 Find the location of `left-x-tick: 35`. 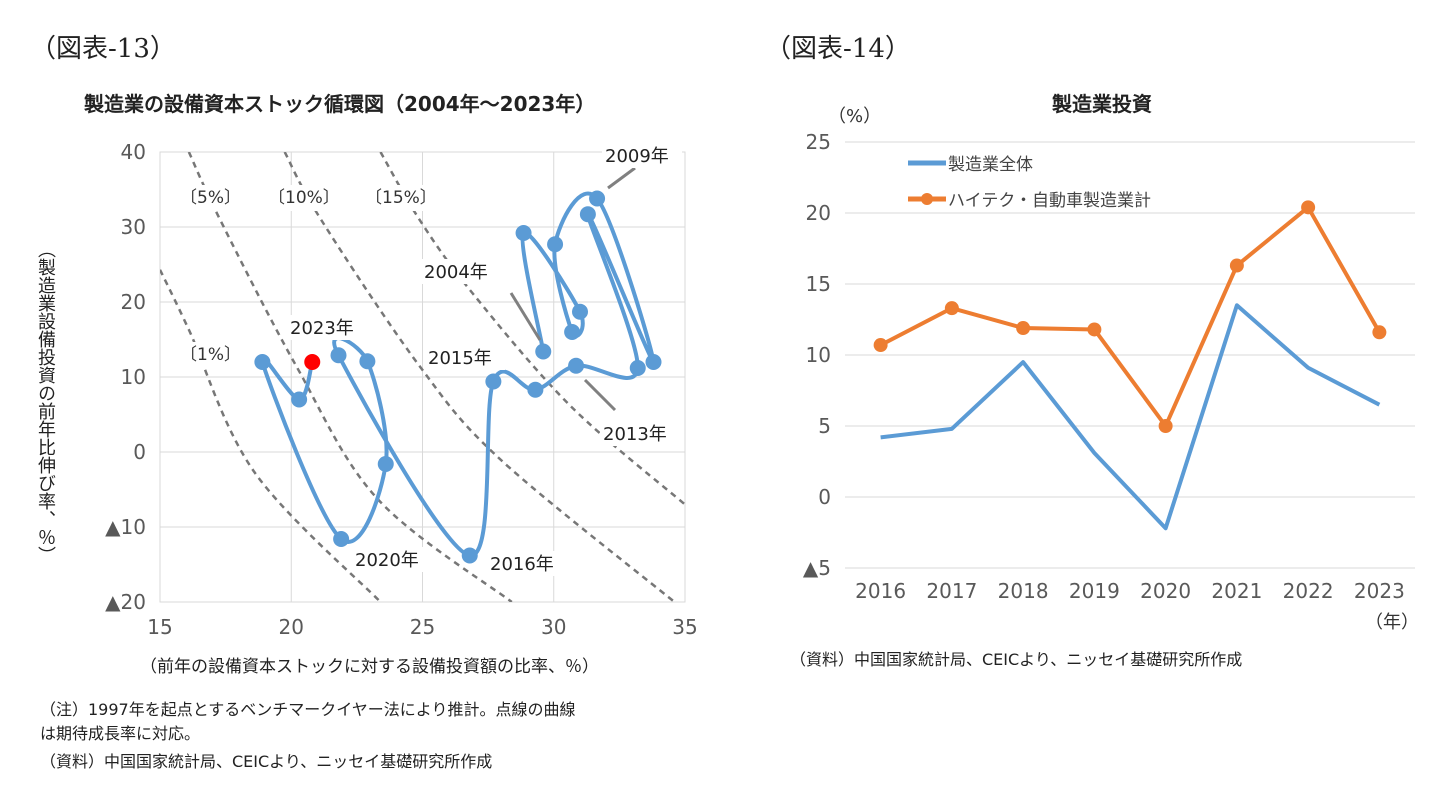

left-x-tick: 35 is located at coordinates (684, 627).